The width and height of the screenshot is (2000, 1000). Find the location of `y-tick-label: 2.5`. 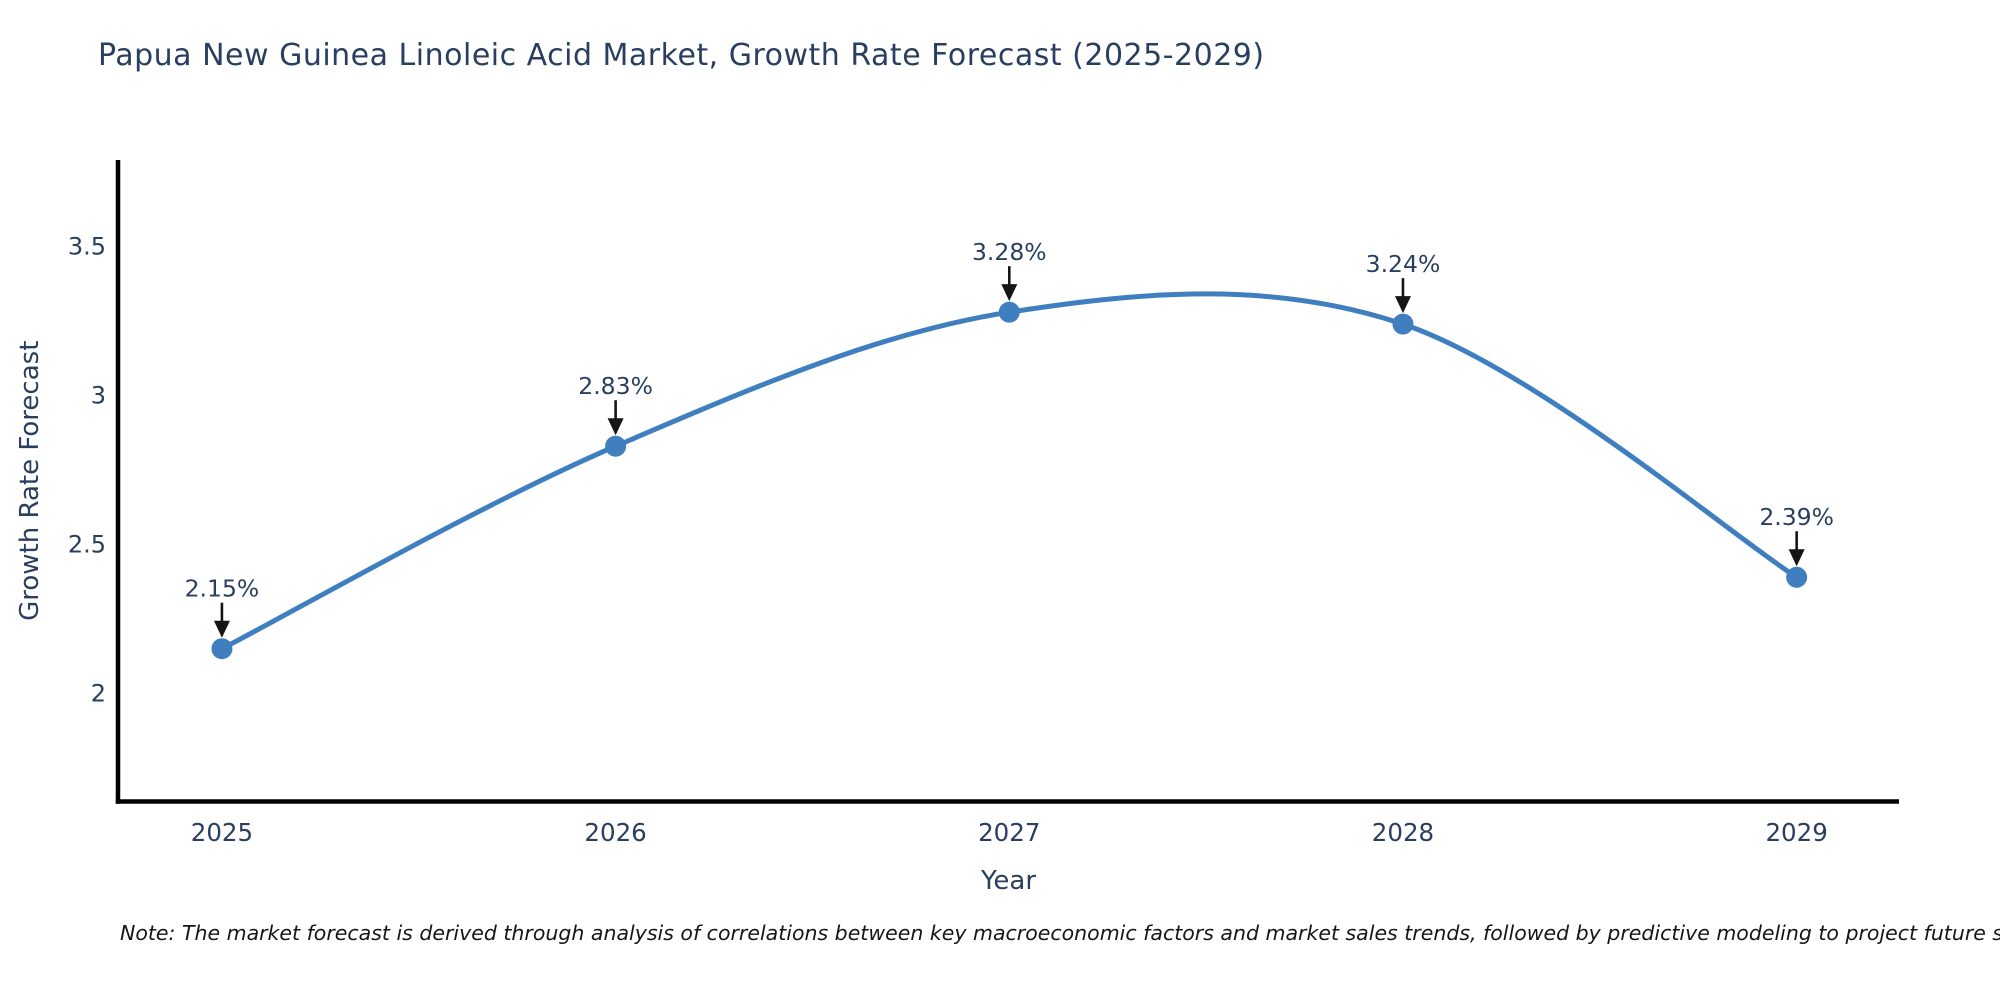

y-tick-label: 2.5 is located at coordinates (87, 544).